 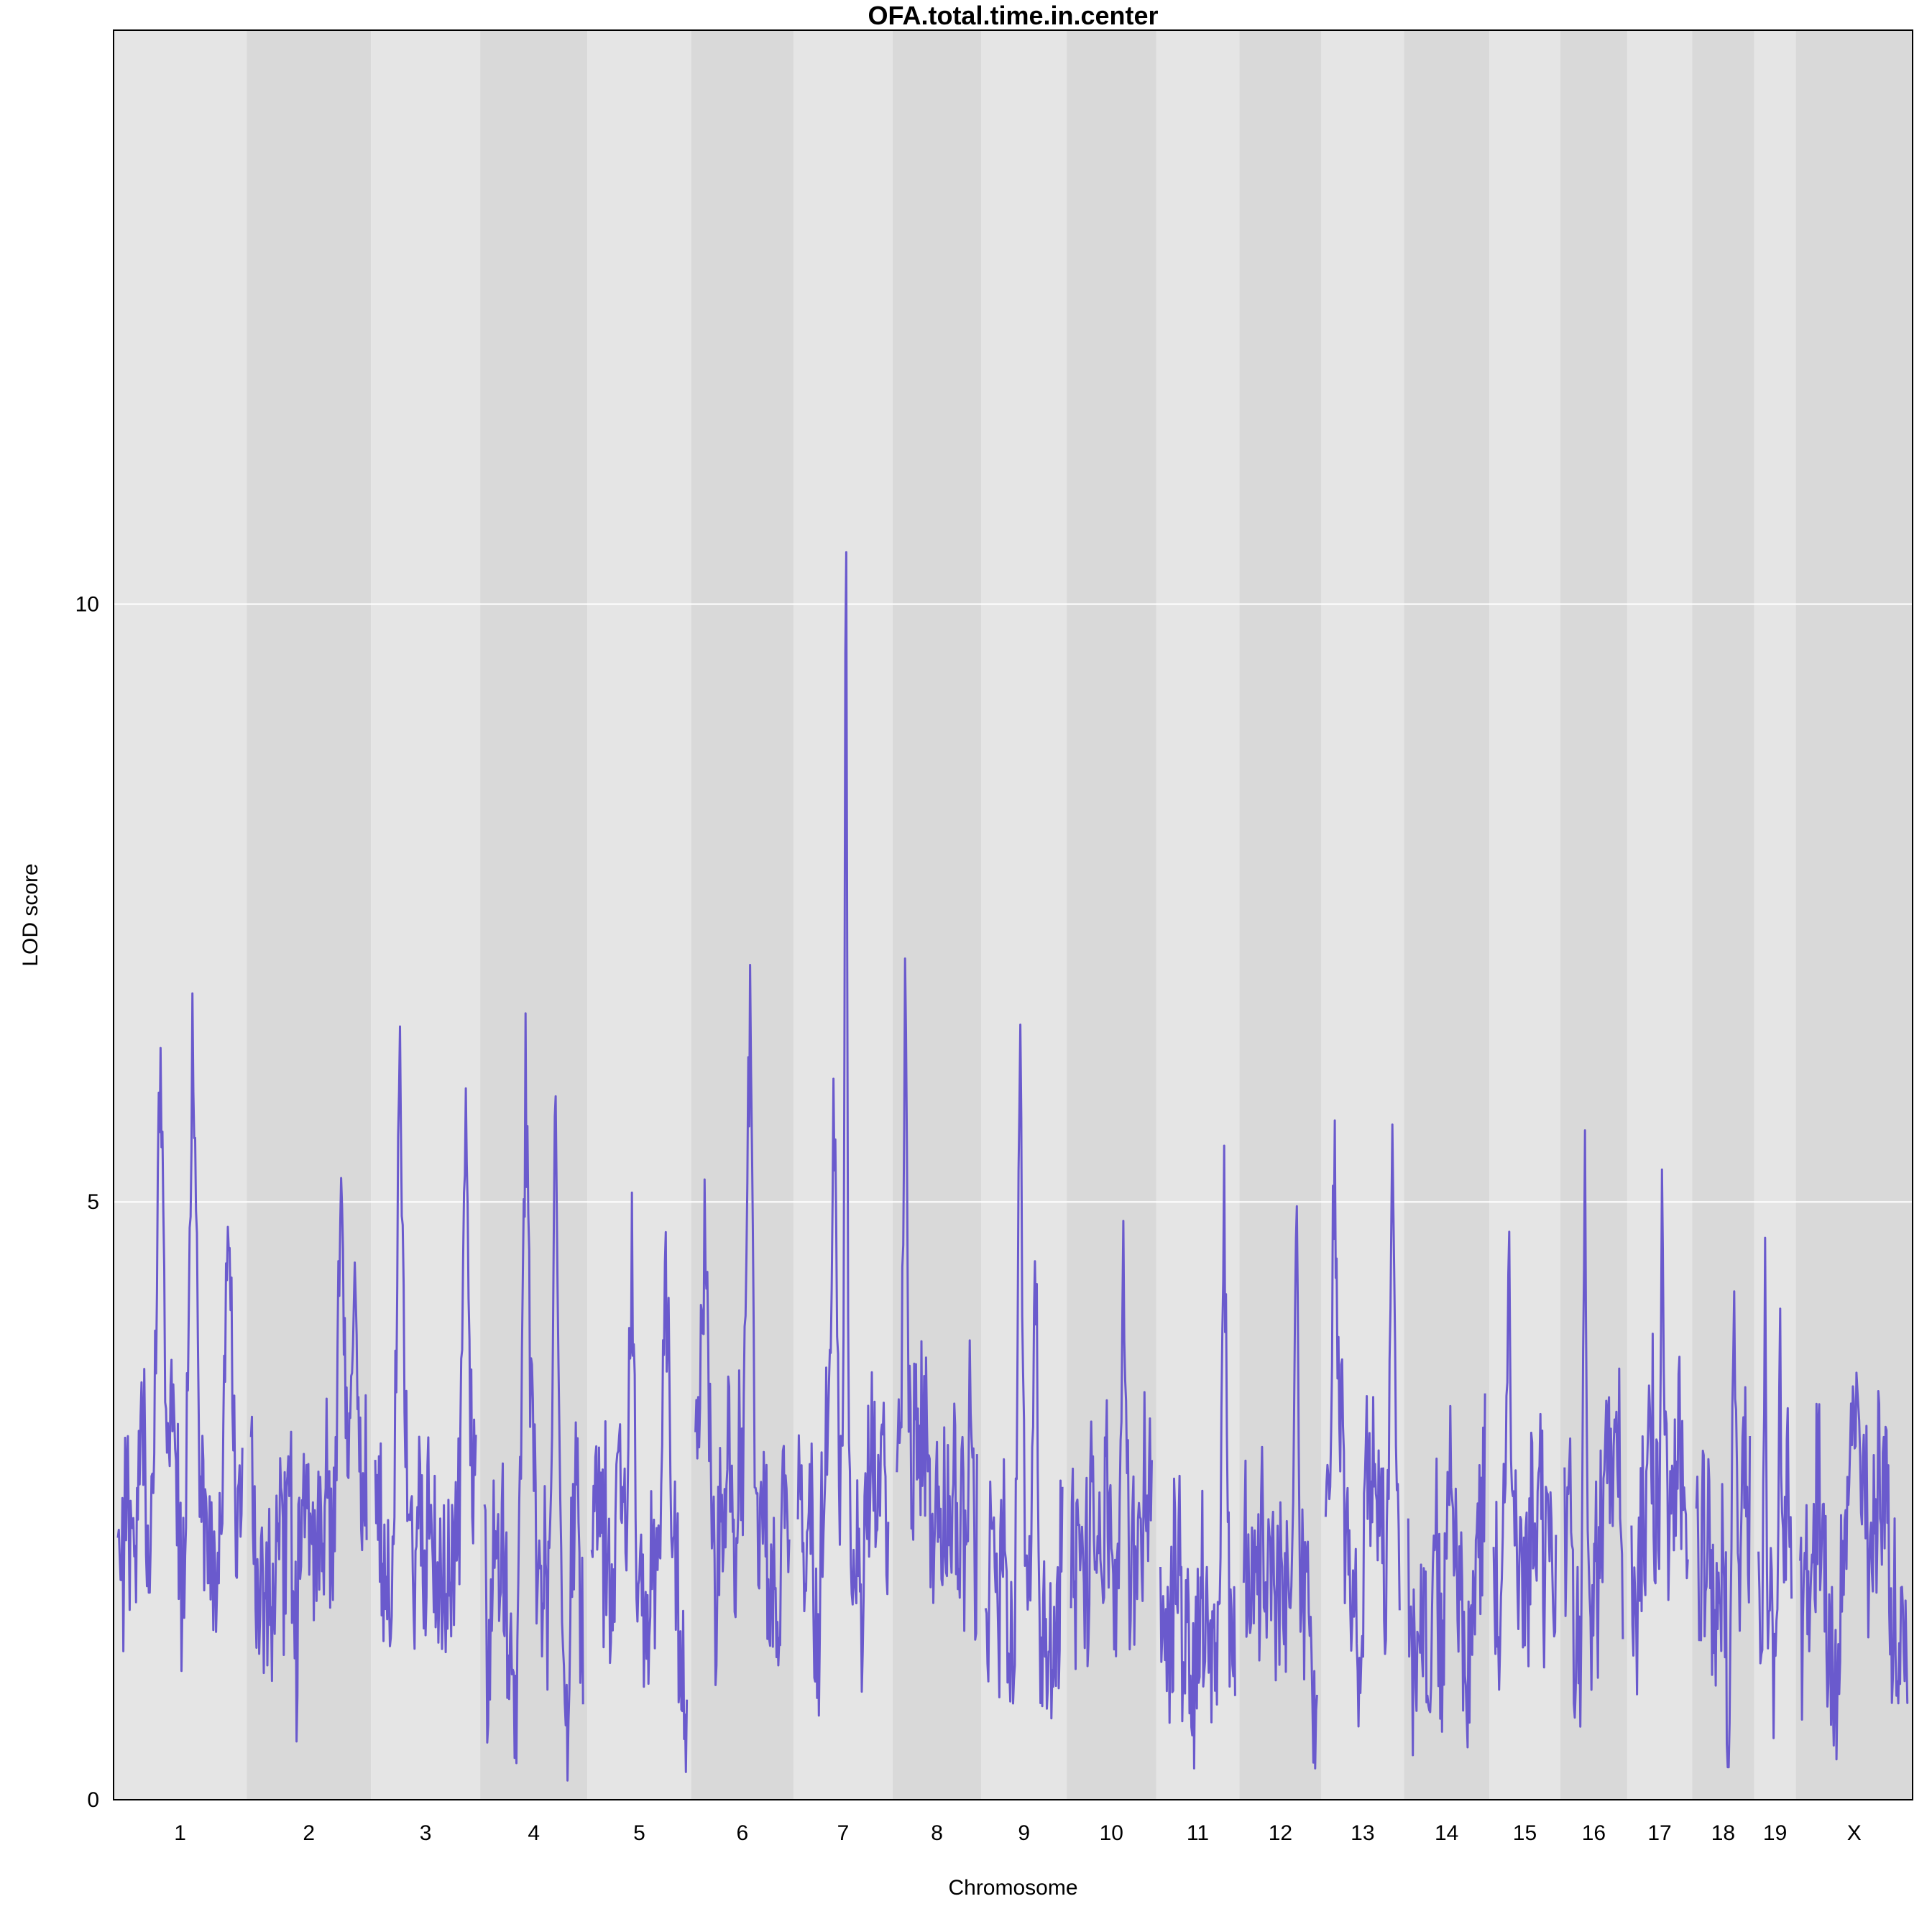 What do you see at coordinates (1198, 1833) in the screenshot?
I see `x-tick-label: 11` at bounding box center [1198, 1833].